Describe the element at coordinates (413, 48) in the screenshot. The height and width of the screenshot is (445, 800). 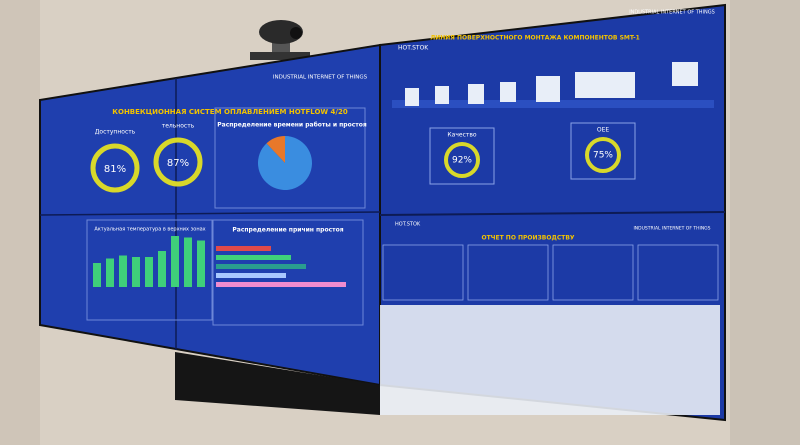
I see `logo: HOT.STOK` at that location.